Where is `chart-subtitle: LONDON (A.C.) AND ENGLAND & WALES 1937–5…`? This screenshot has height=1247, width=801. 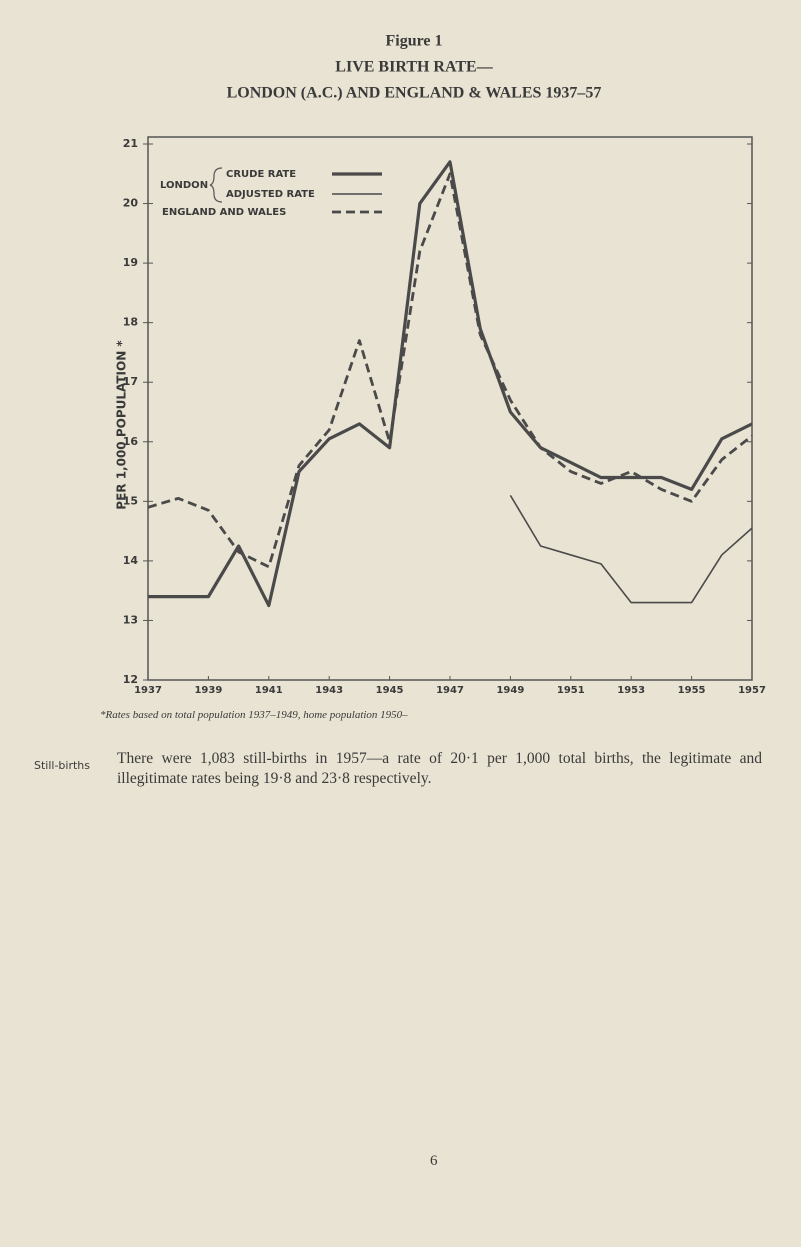 chart-subtitle: LONDON (A.C.) AND ENGLAND & WALES 1937–5… is located at coordinates (414, 93).